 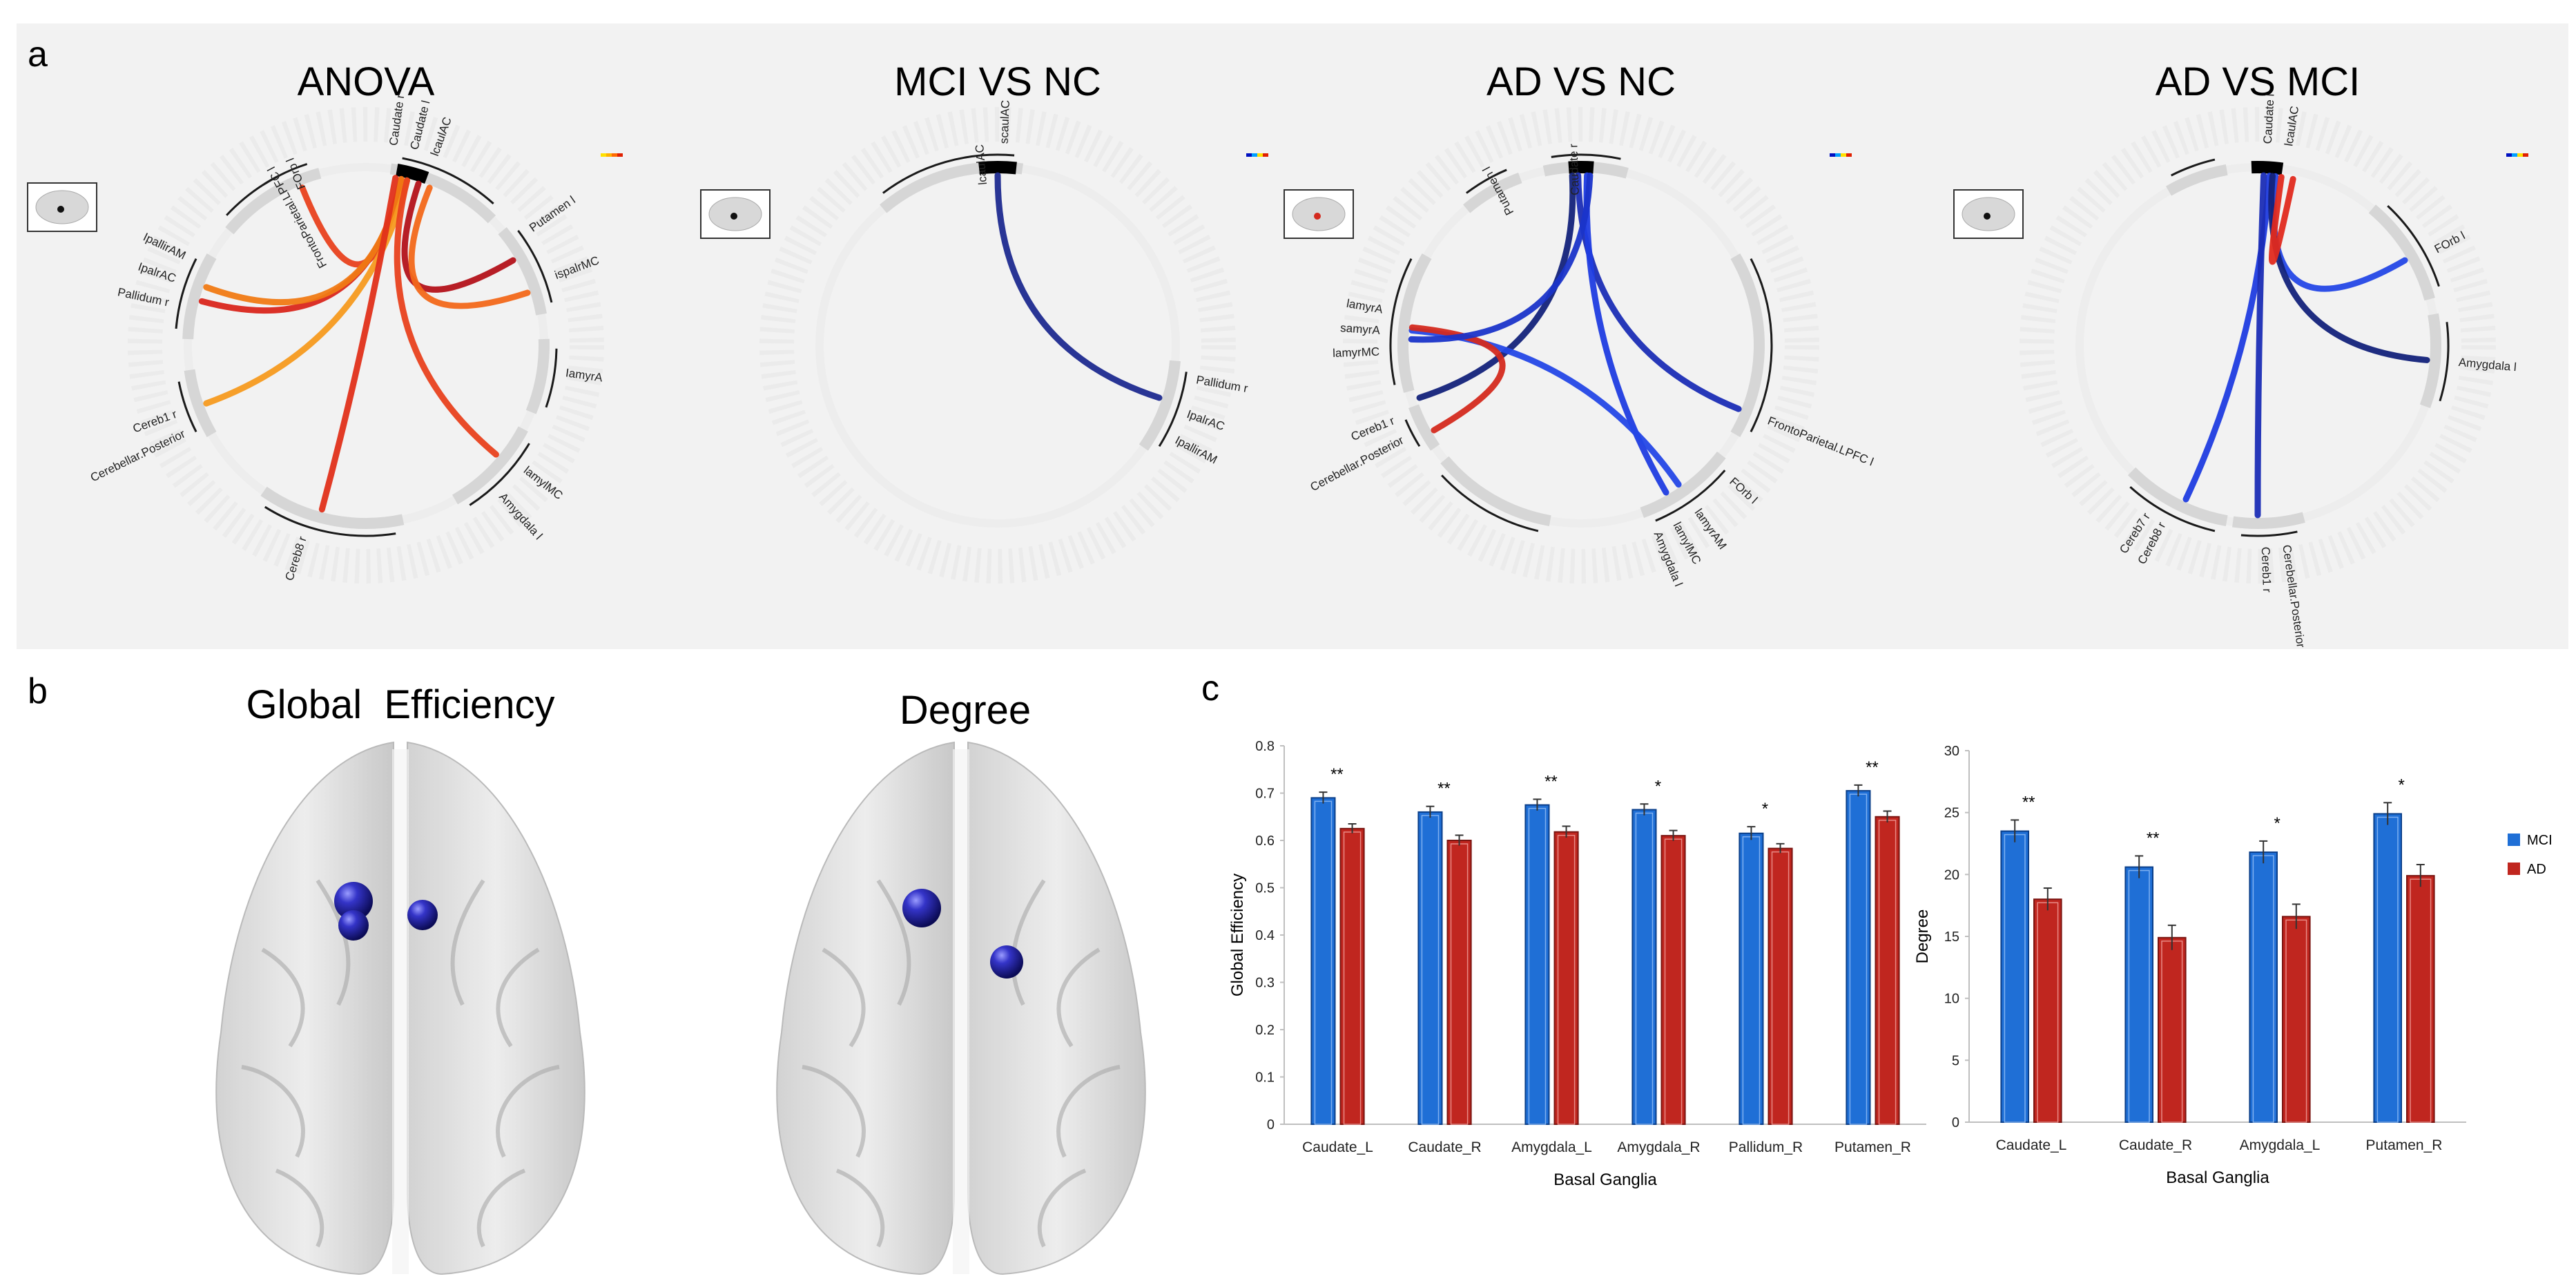 What do you see at coordinates (1265, 746) in the screenshot?
I see `y-tick-label: 0.8` at bounding box center [1265, 746].